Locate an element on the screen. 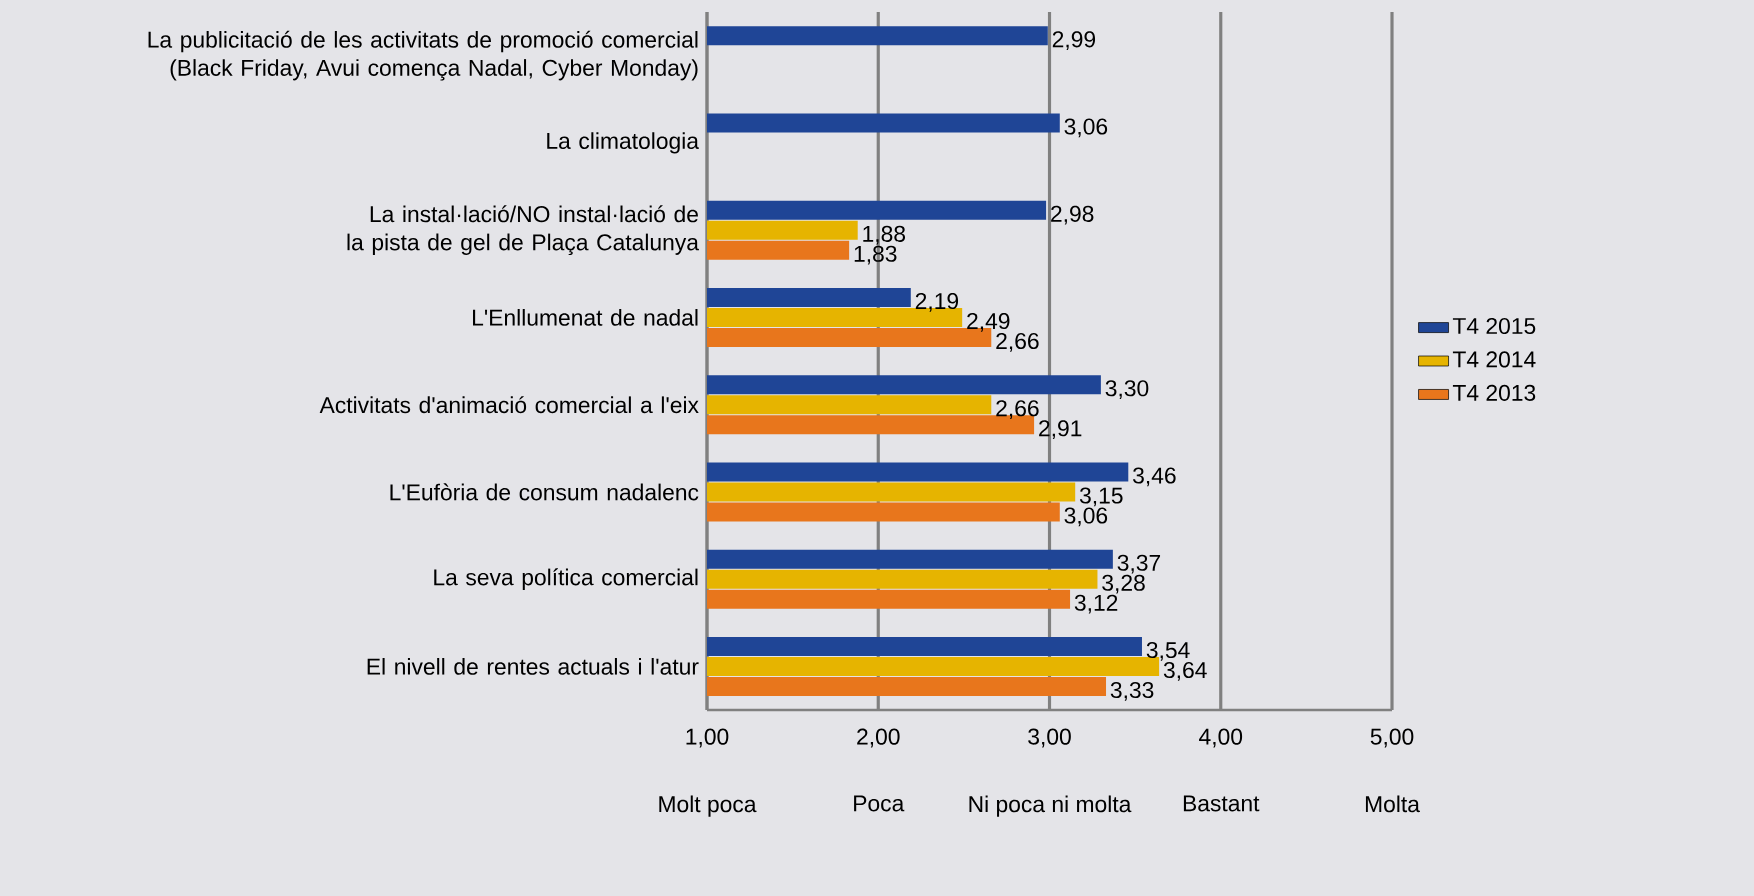 The width and height of the screenshot is (1754, 896). y-tick-label: La publicitació de les activitats de promoció comercial (Black Friday, Avui comença Nadal, Cyber Monday) is located at coordinates (423, 55).